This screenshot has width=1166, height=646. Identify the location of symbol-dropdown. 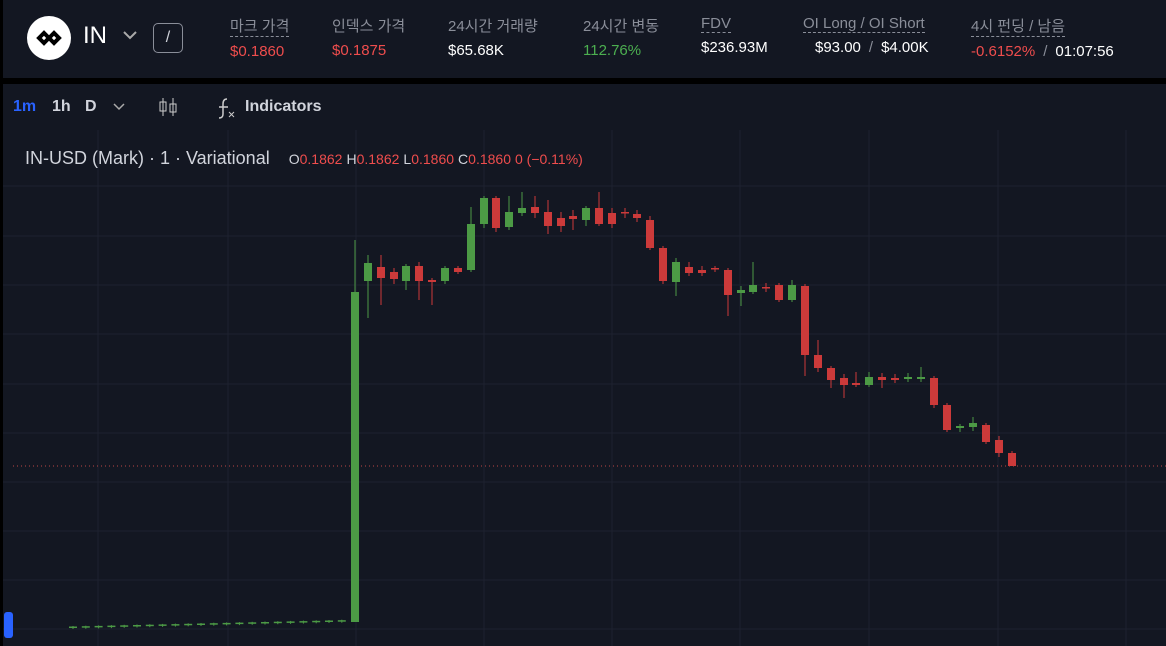
(130, 35).